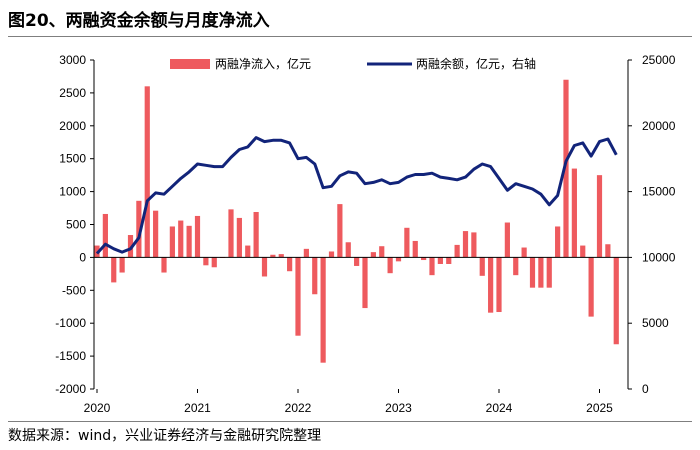  What do you see at coordinates (72, 126) in the screenshot?
I see `left-tick-label: 2000` at bounding box center [72, 126].